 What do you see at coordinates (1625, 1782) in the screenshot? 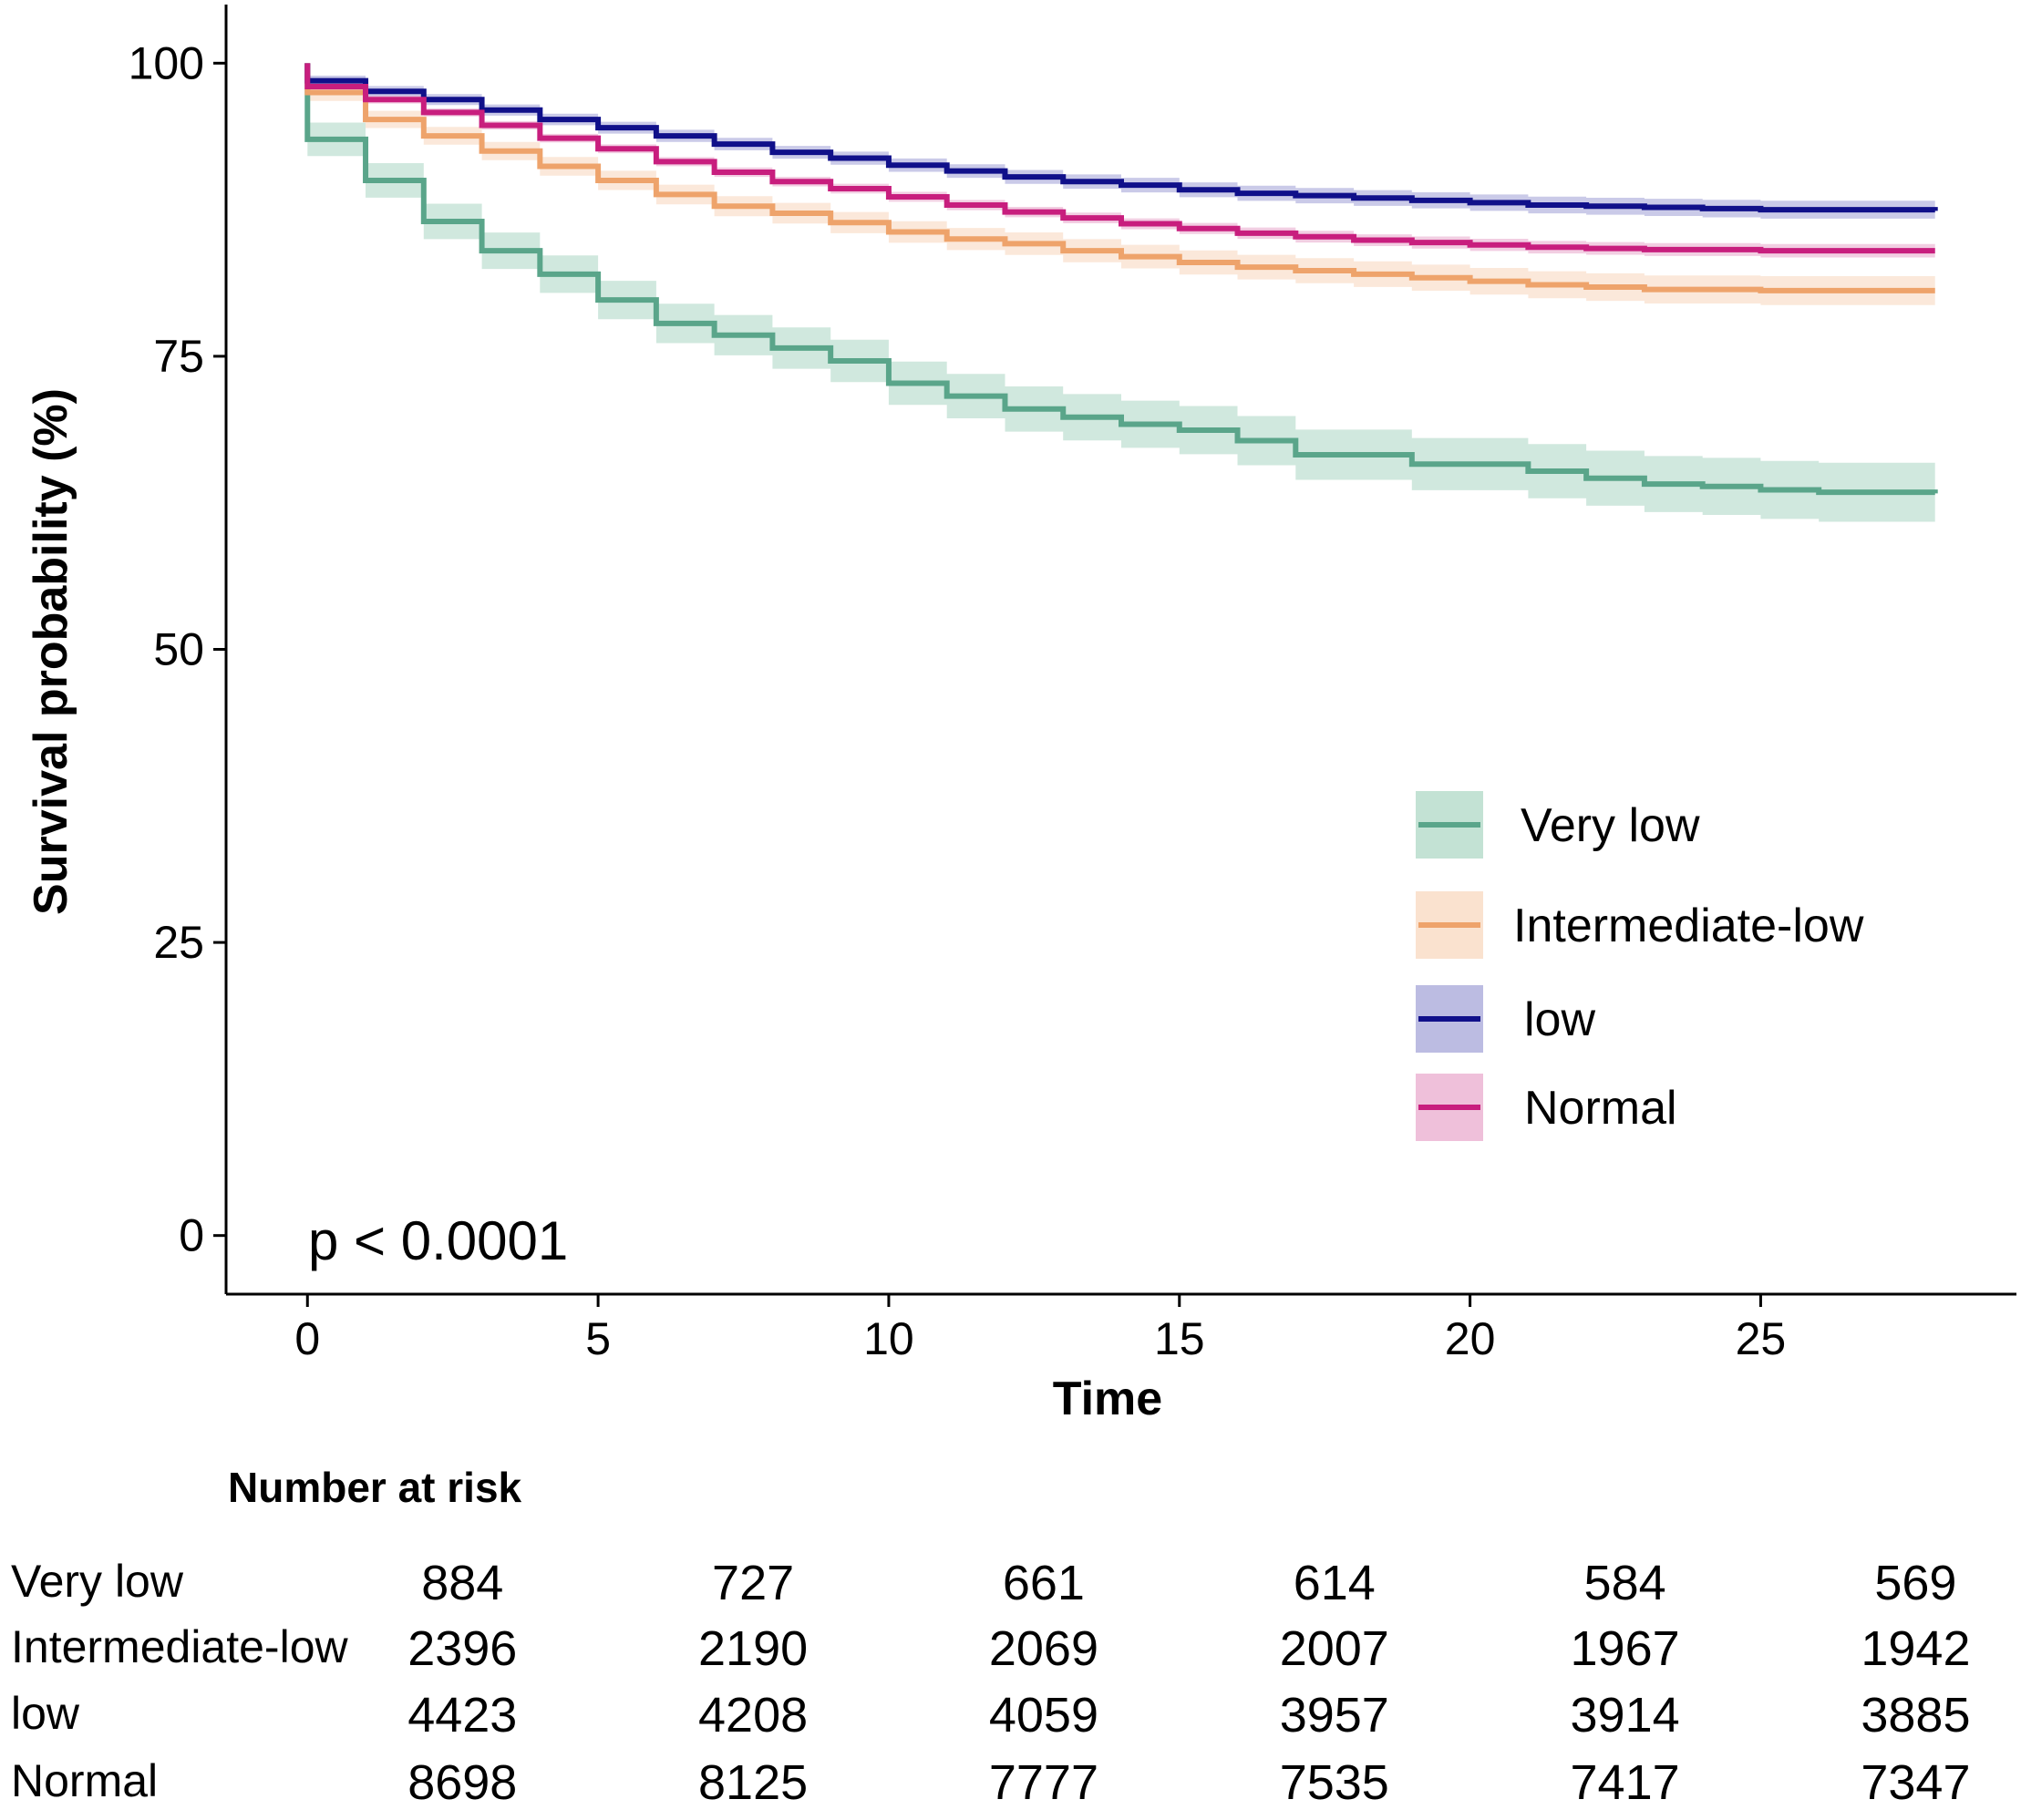
I see `risk-value: 7417` at bounding box center [1625, 1782].